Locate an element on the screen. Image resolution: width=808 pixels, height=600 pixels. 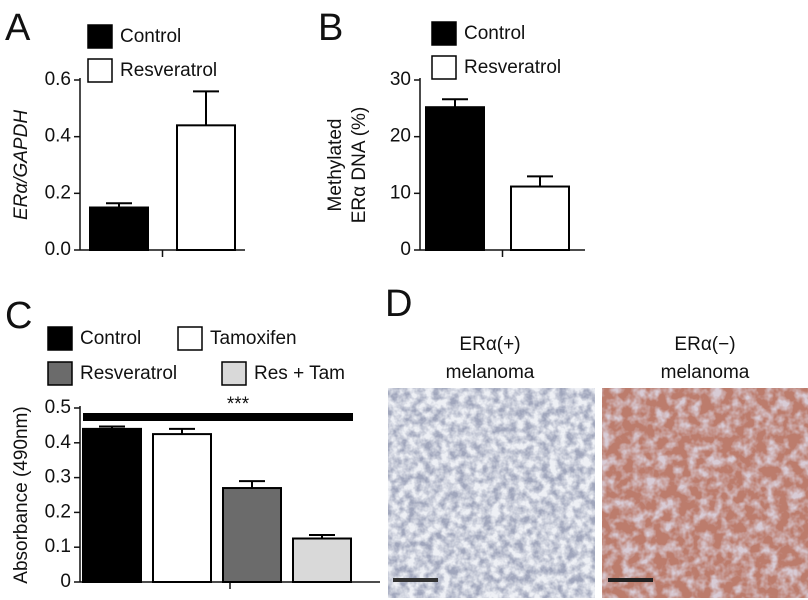
y-tick-label: 0.0 is located at coordinates (58, 249).